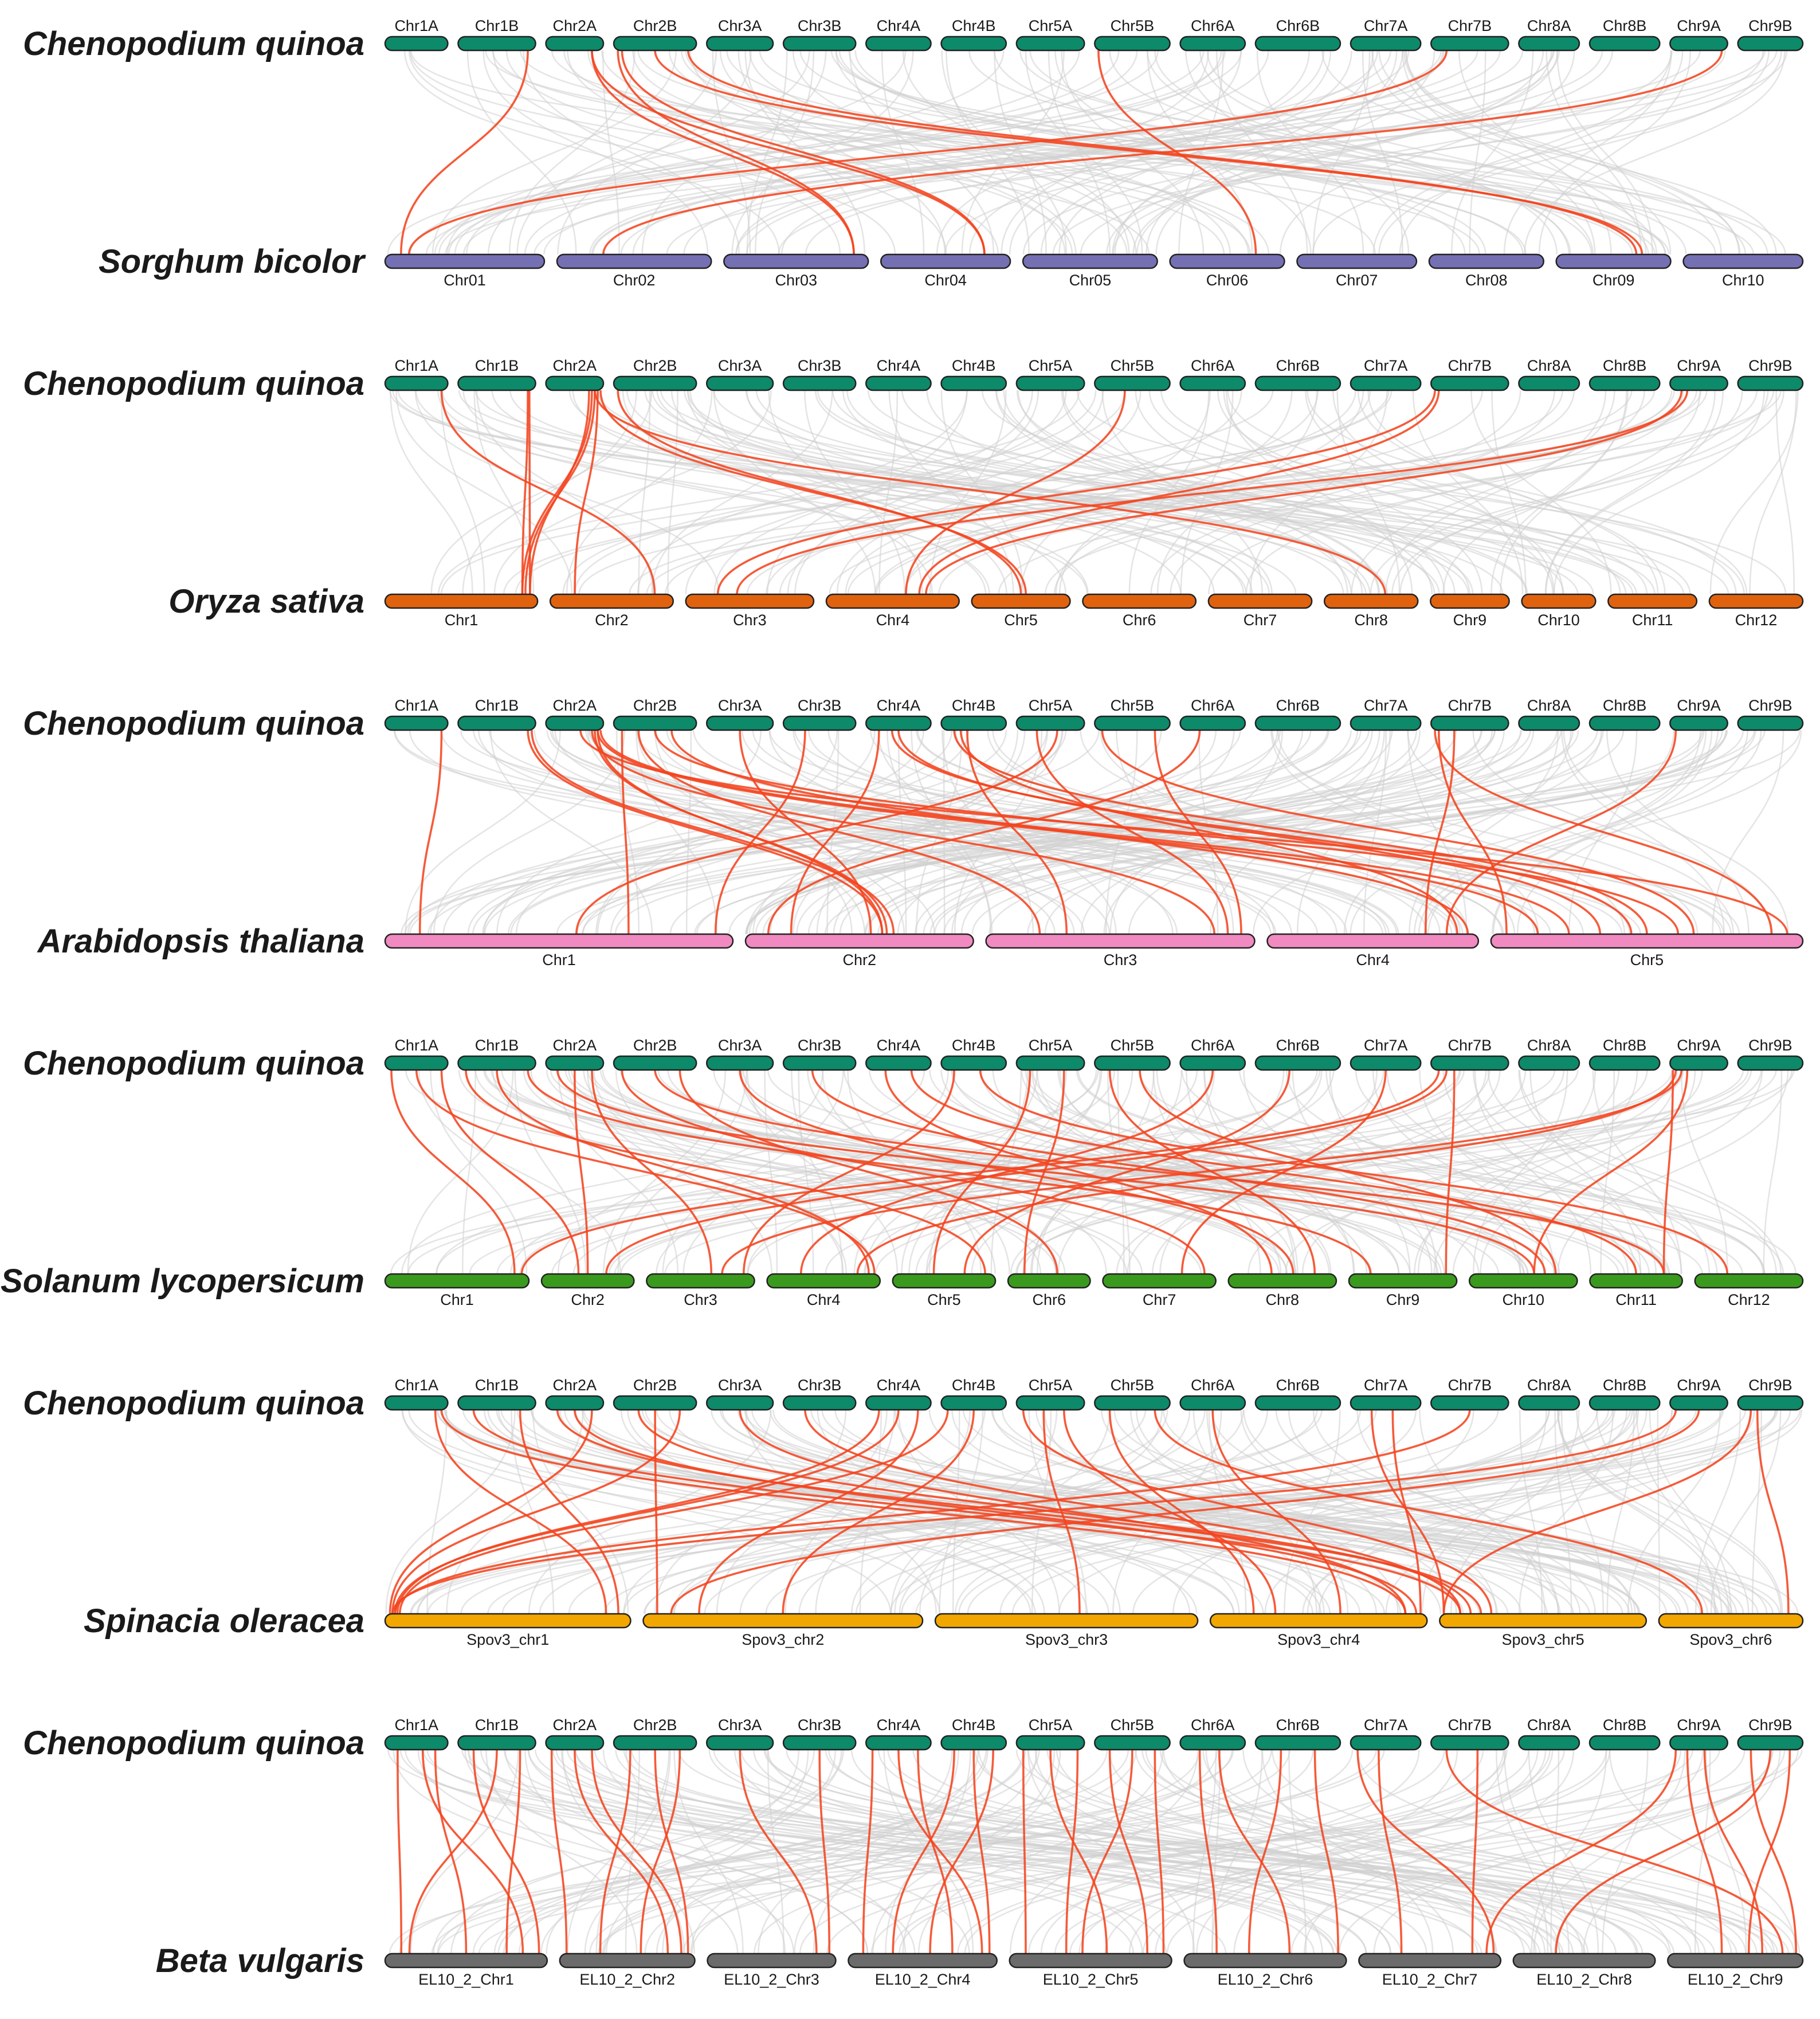 The image size is (1820, 2019). I want to click on chromosome-label-top: Chr6A, so click(1213, 1046).